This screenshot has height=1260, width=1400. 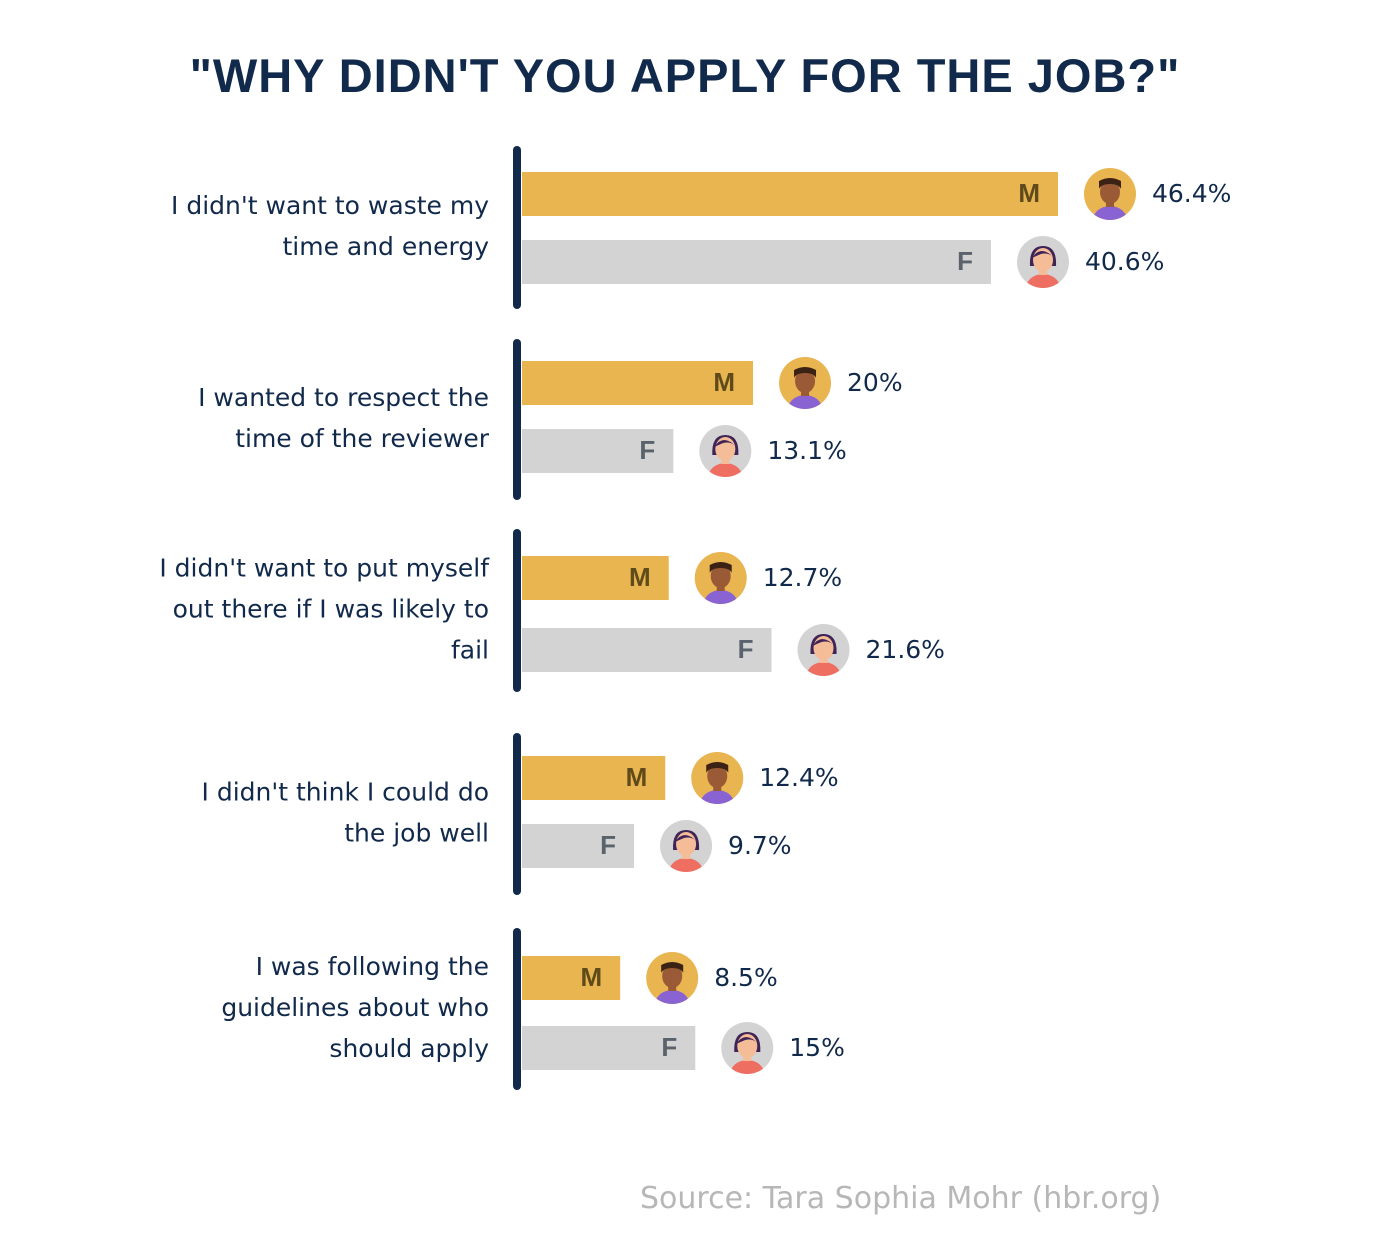 What do you see at coordinates (372, 966) in the screenshot?
I see `category-label: I was following the` at bounding box center [372, 966].